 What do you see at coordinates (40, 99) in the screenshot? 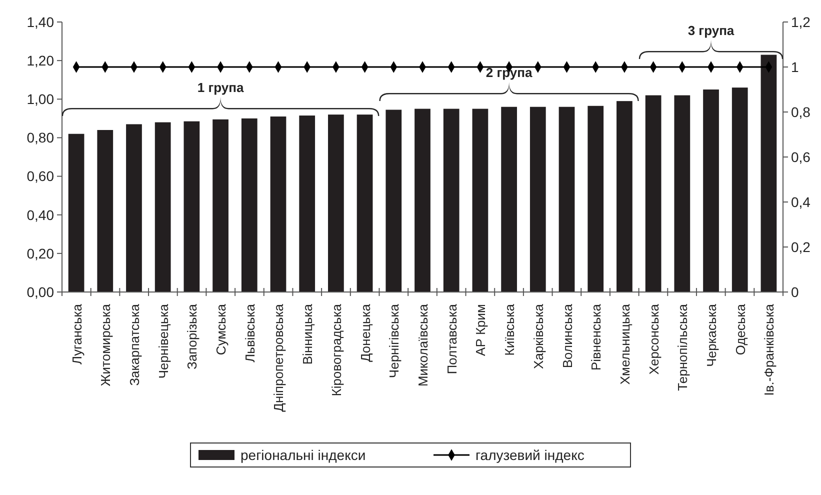
I see `y-tick-label: 1,00` at bounding box center [40, 99].